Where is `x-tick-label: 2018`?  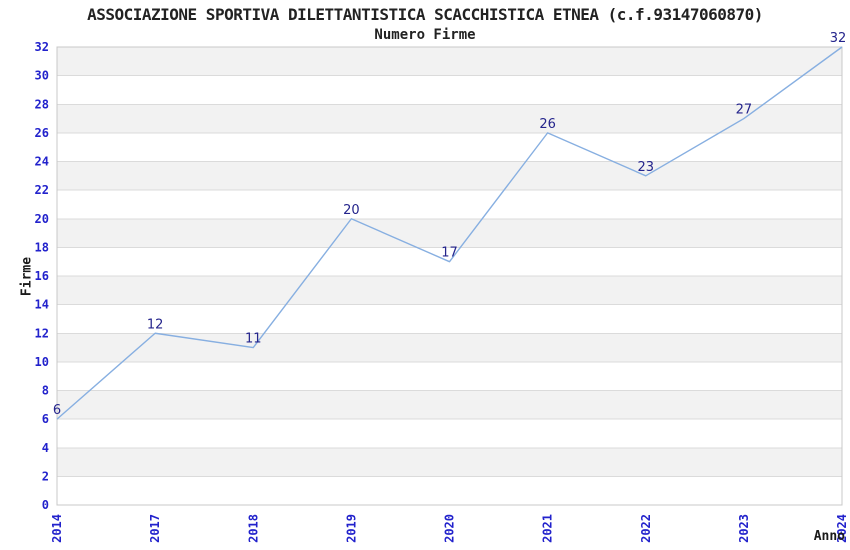 x-tick-label: 2018 is located at coordinates (253, 528).